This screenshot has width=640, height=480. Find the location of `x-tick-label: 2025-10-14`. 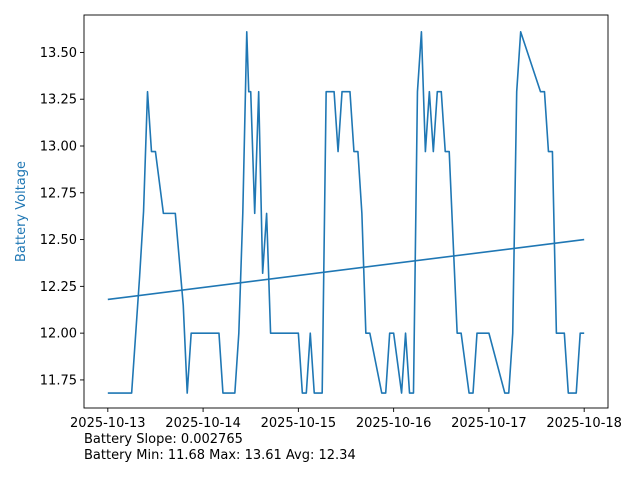

x-tick-label: 2025-10-14 is located at coordinates (203, 423).